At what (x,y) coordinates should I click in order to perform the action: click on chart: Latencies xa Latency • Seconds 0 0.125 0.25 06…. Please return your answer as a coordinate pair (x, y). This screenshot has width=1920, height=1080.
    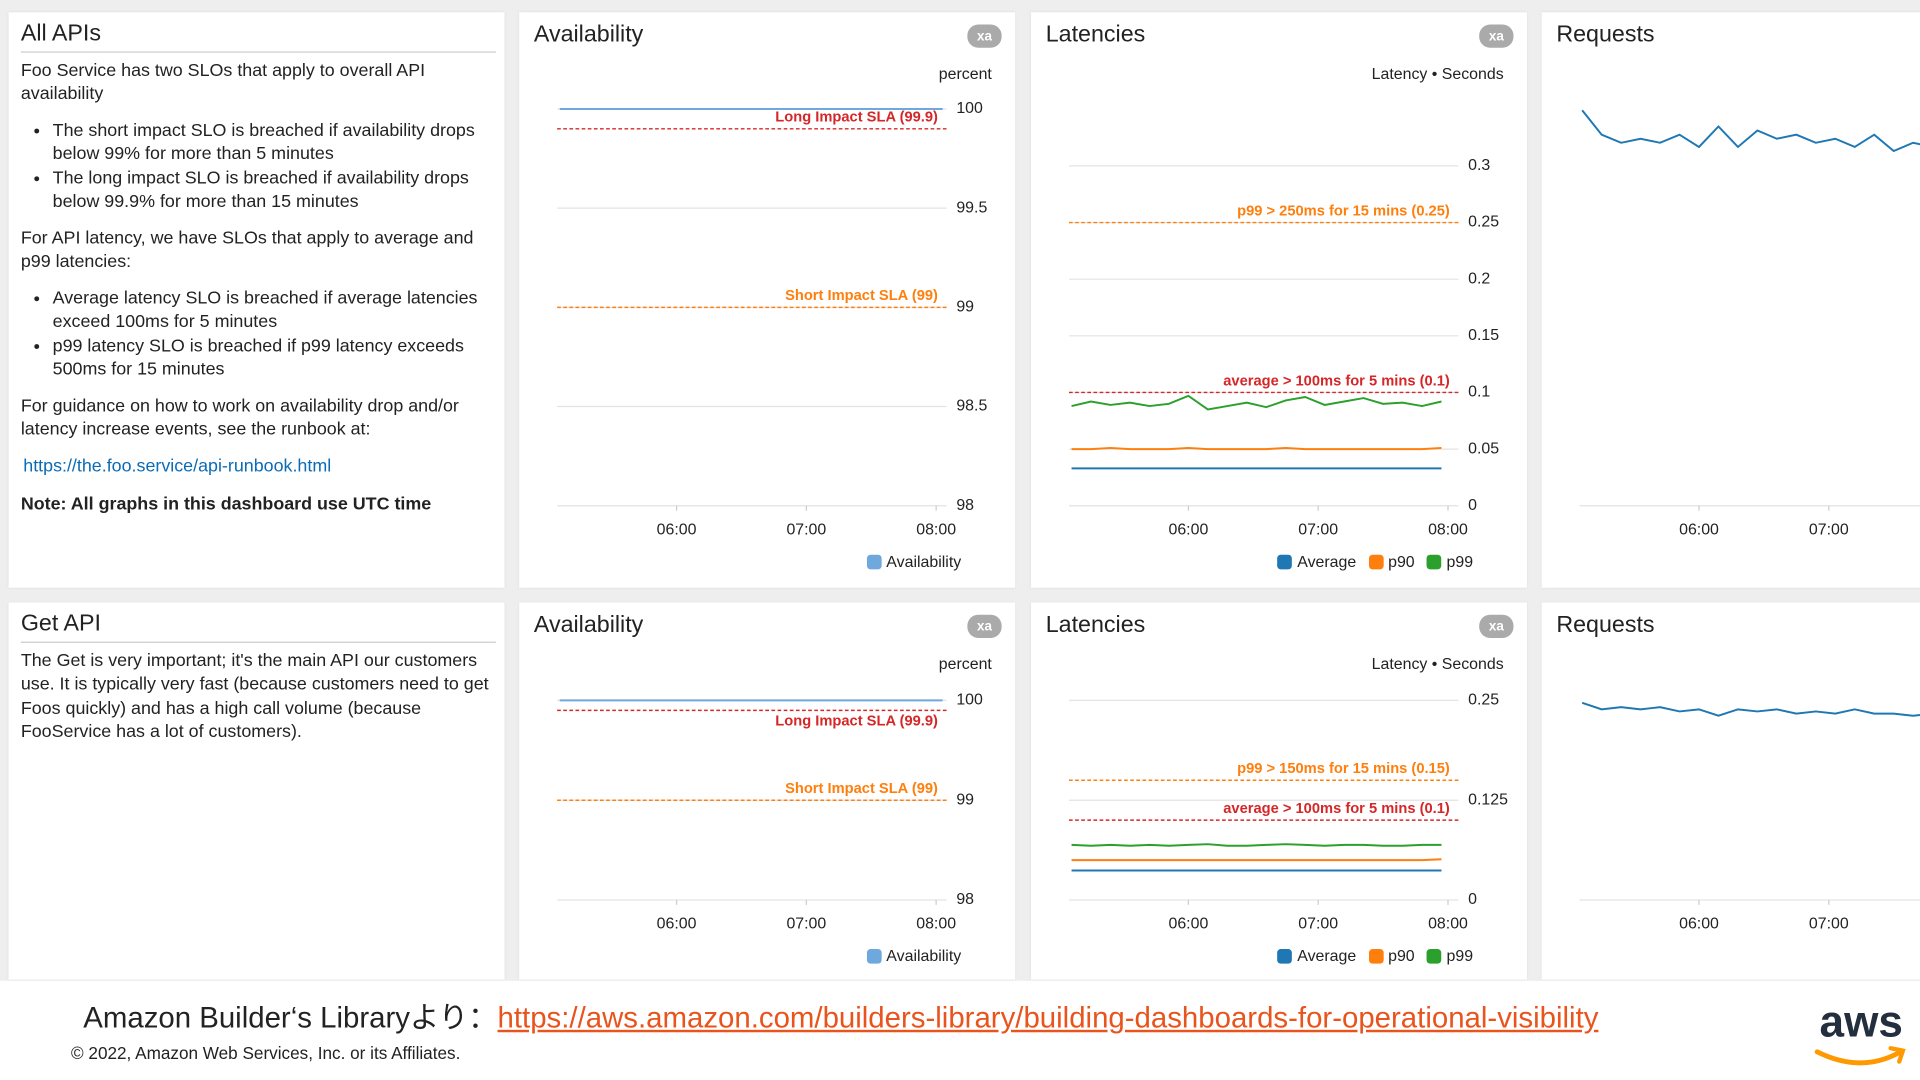
    Looking at the image, I should click on (1280, 772).